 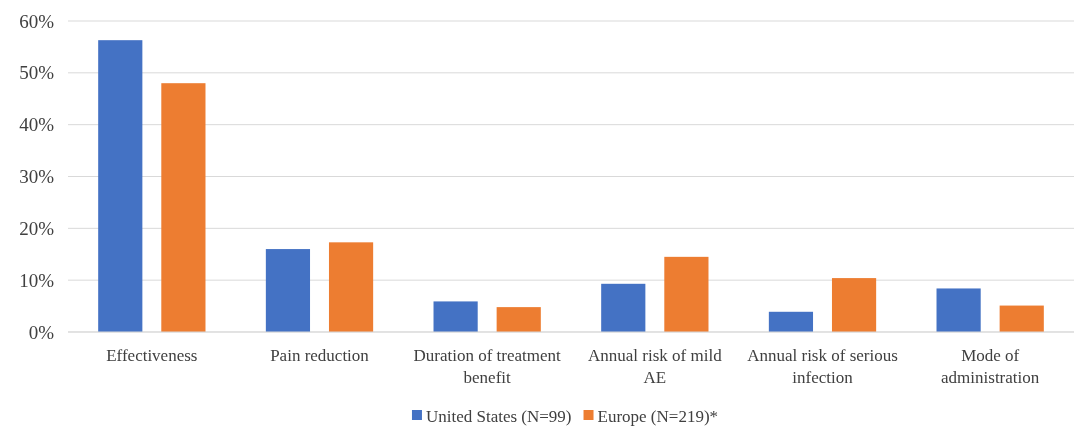 What do you see at coordinates (152, 355) in the screenshot?
I see `x-tick-label: Effectiveness` at bounding box center [152, 355].